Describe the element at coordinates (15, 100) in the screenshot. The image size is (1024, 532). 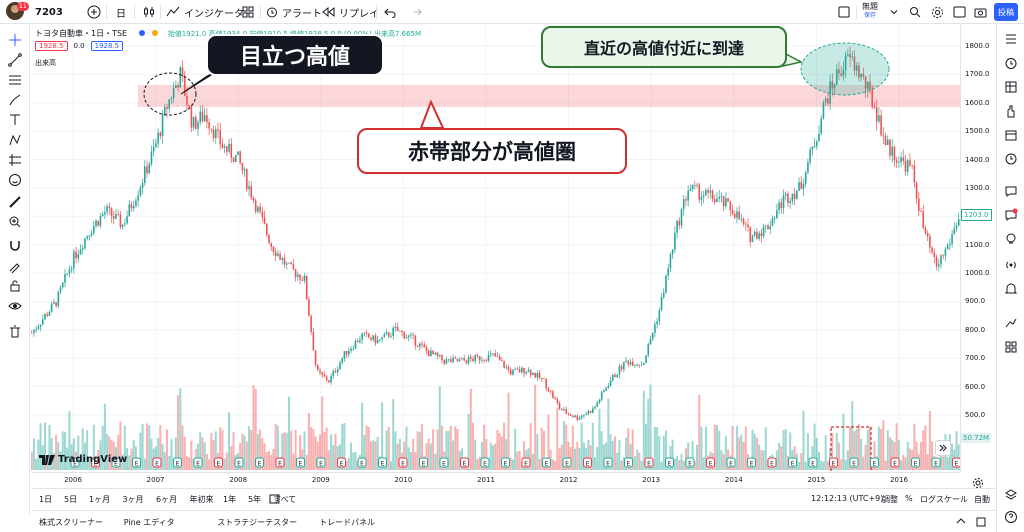
I see `brush-tool` at that location.